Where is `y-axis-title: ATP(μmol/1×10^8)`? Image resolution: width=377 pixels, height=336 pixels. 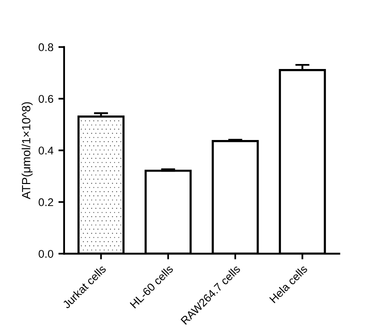
y-axis-title: ATP(μmol/1×10^8) is located at coordinates (27, 151).